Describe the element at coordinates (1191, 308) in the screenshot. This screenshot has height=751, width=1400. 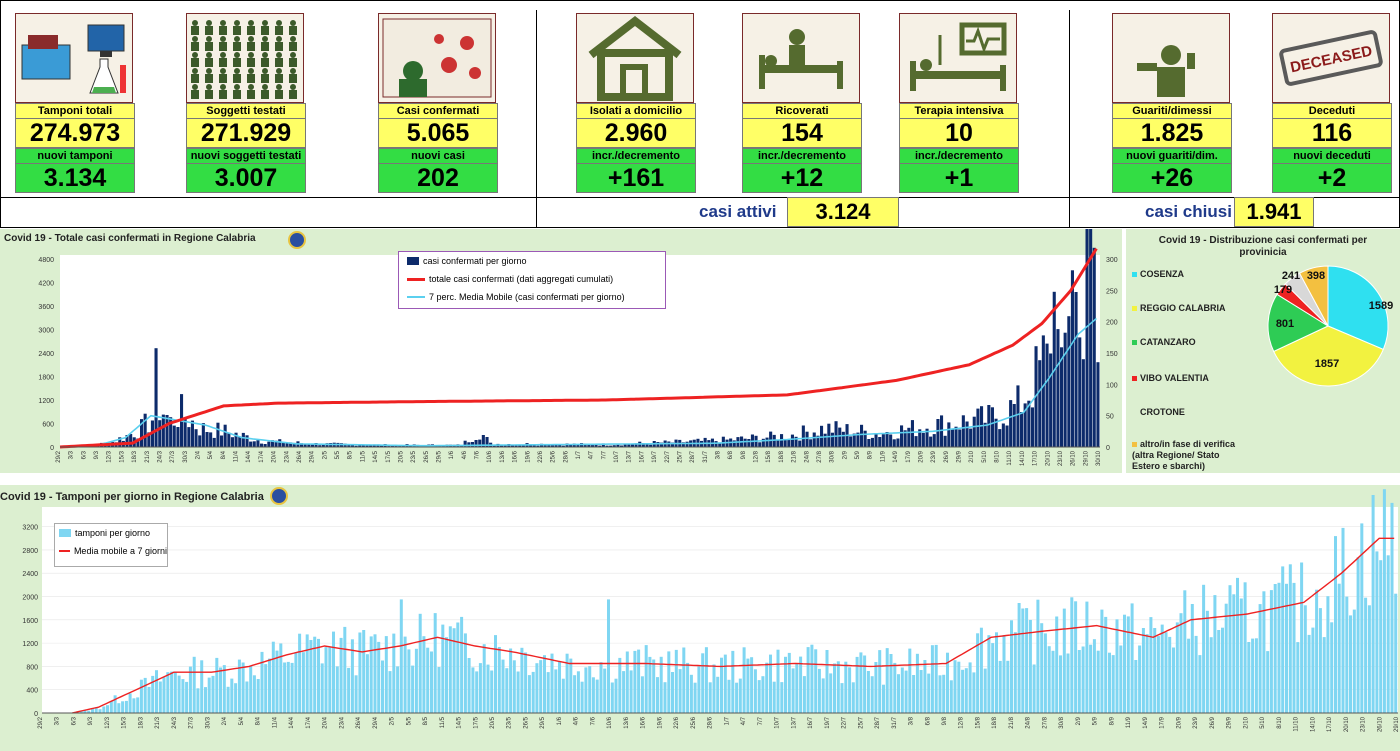
I see `pie-legend-item: REGGIO CALABRIA` at that location.